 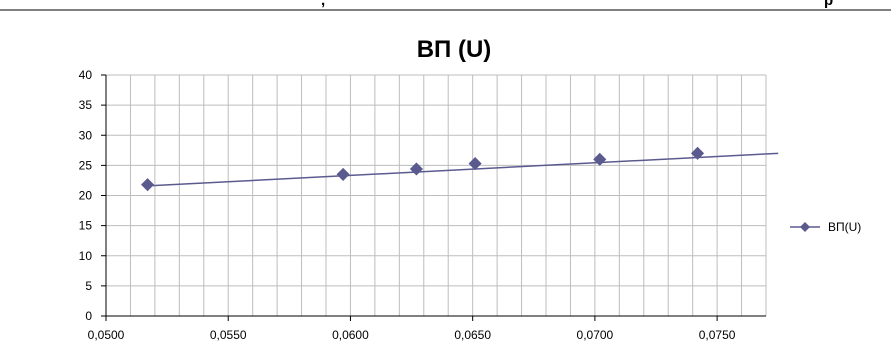 What do you see at coordinates (88, 316) in the screenshot?
I see `y-tick-label: 0` at bounding box center [88, 316].